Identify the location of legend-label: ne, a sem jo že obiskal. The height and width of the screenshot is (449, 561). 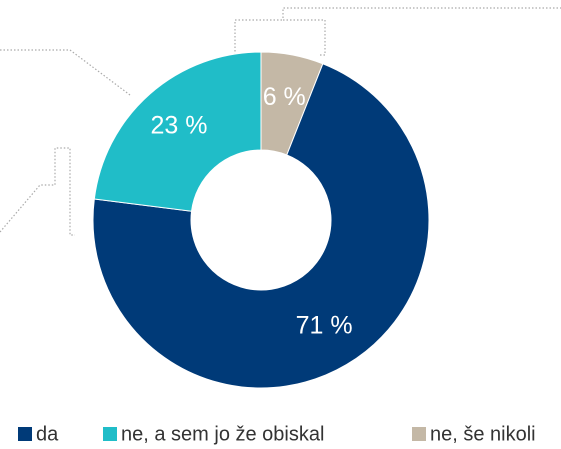
(222, 434).